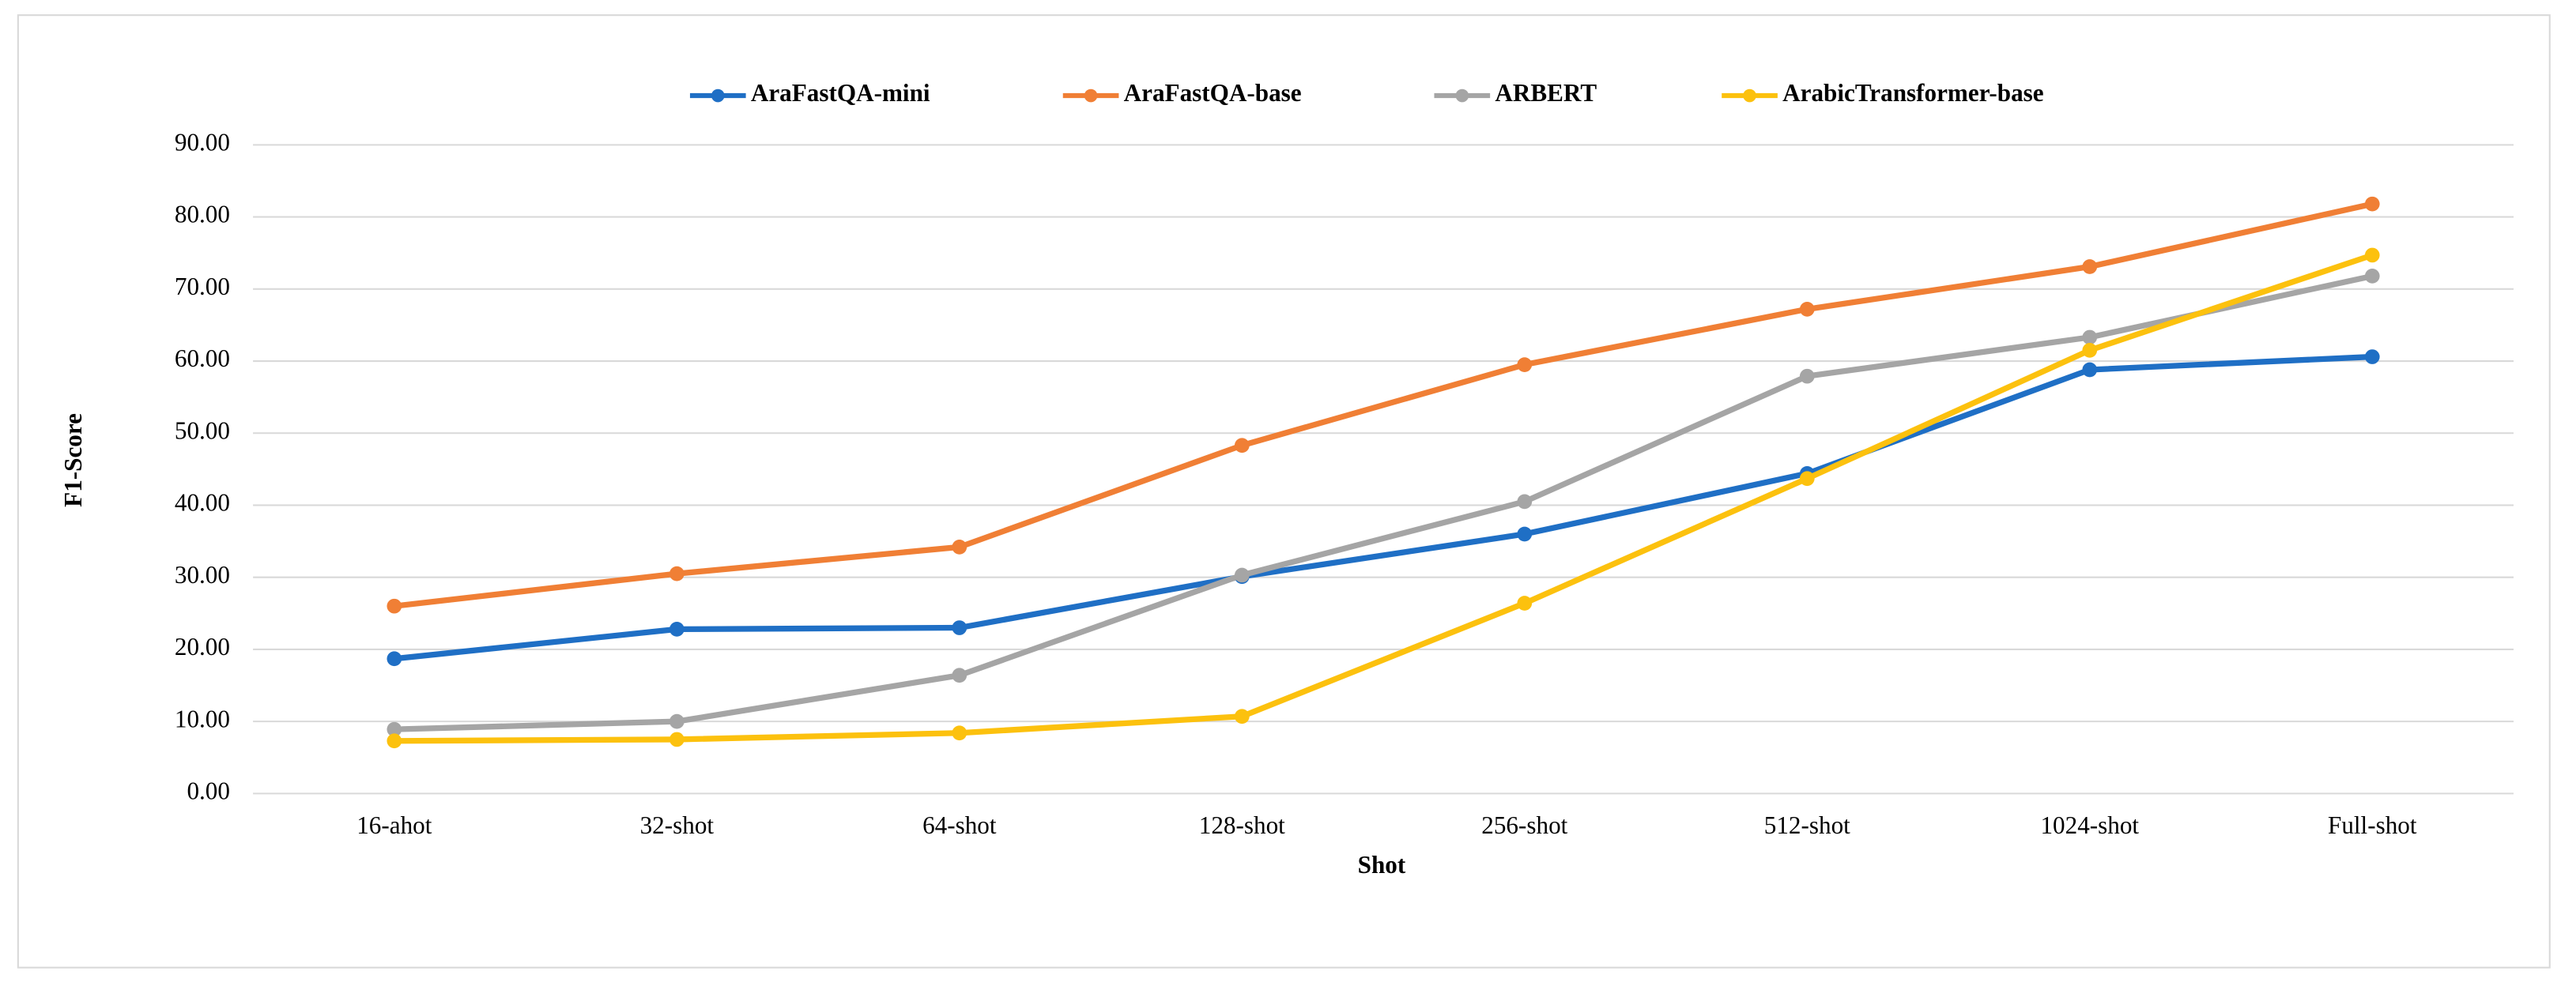  Describe the element at coordinates (677, 825) in the screenshot. I see `x-tick-label: 32-shot` at that location.